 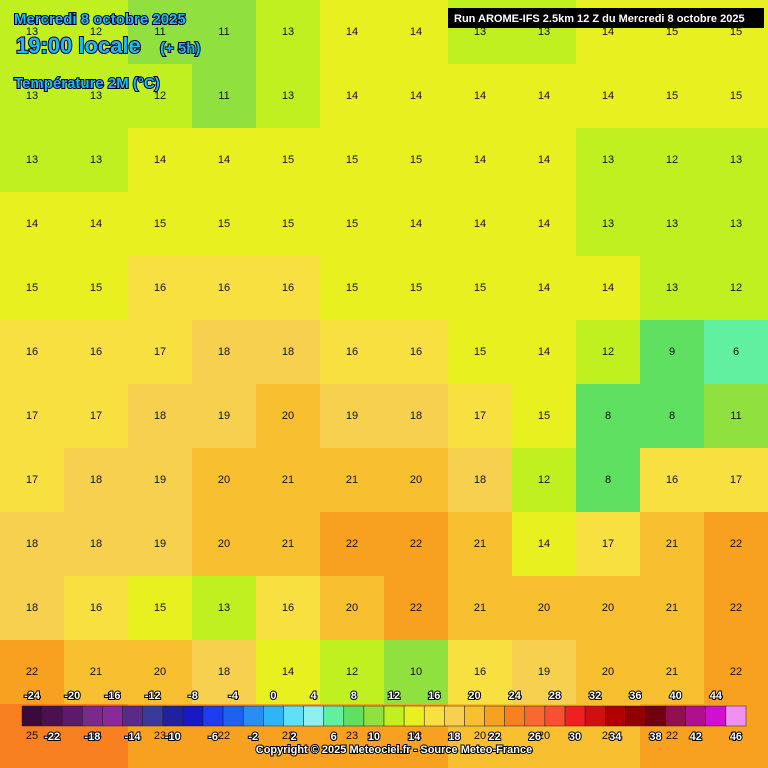 What do you see at coordinates (608, 480) in the screenshot?
I see `cell-value: 8` at bounding box center [608, 480].